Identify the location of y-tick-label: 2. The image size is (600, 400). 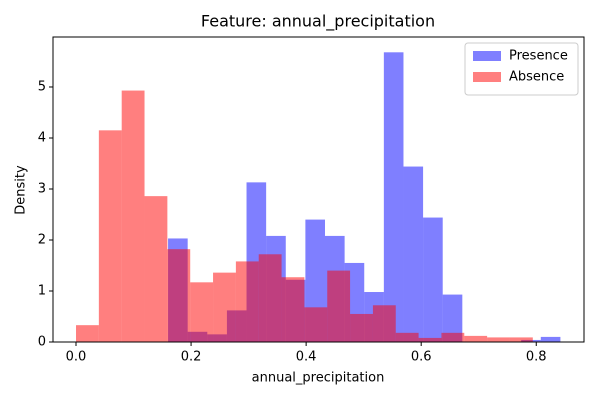
(42, 239).